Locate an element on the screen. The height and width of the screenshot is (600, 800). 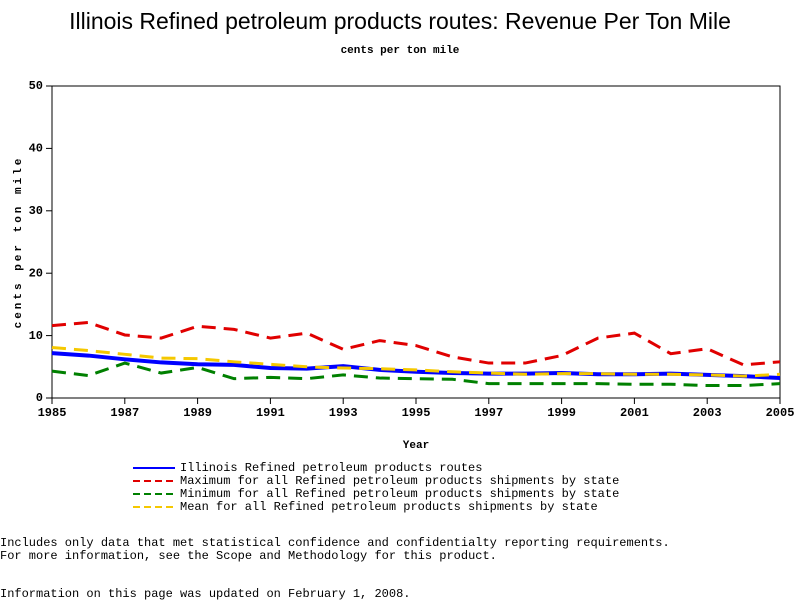
x-tick-label: 1993 is located at coordinates (343, 413).